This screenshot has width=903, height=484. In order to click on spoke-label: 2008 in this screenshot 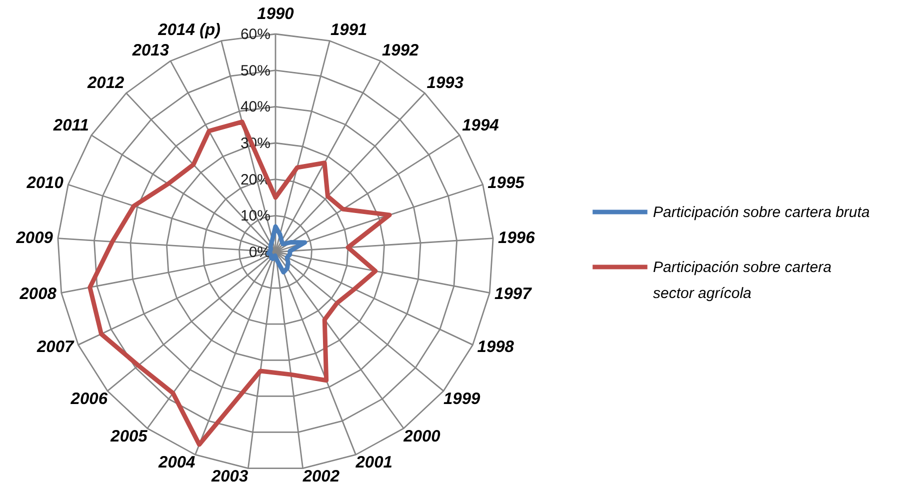, I will do `click(38, 293)`.